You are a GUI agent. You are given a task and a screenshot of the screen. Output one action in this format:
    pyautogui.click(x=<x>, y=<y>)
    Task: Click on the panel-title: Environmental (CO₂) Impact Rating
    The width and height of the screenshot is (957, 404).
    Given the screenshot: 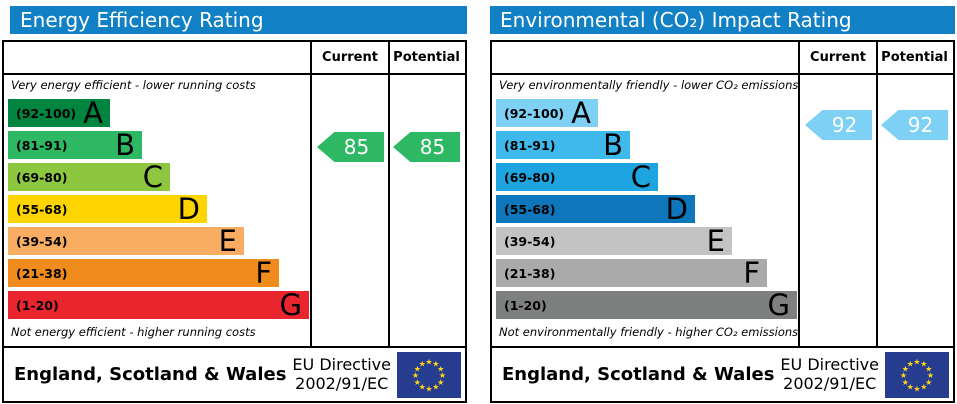 What is the action you would take?
    pyautogui.click(x=722, y=20)
    